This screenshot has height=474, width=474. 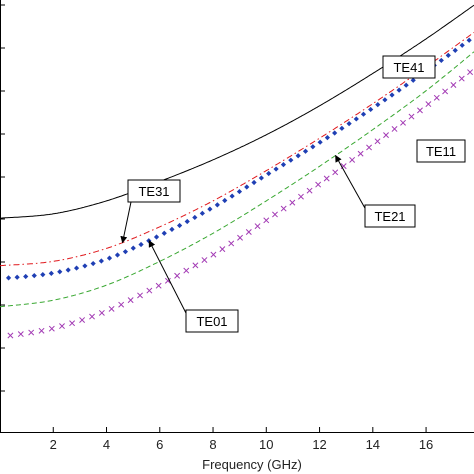 I want to click on x-tick-label: 12, so click(x=319, y=444).